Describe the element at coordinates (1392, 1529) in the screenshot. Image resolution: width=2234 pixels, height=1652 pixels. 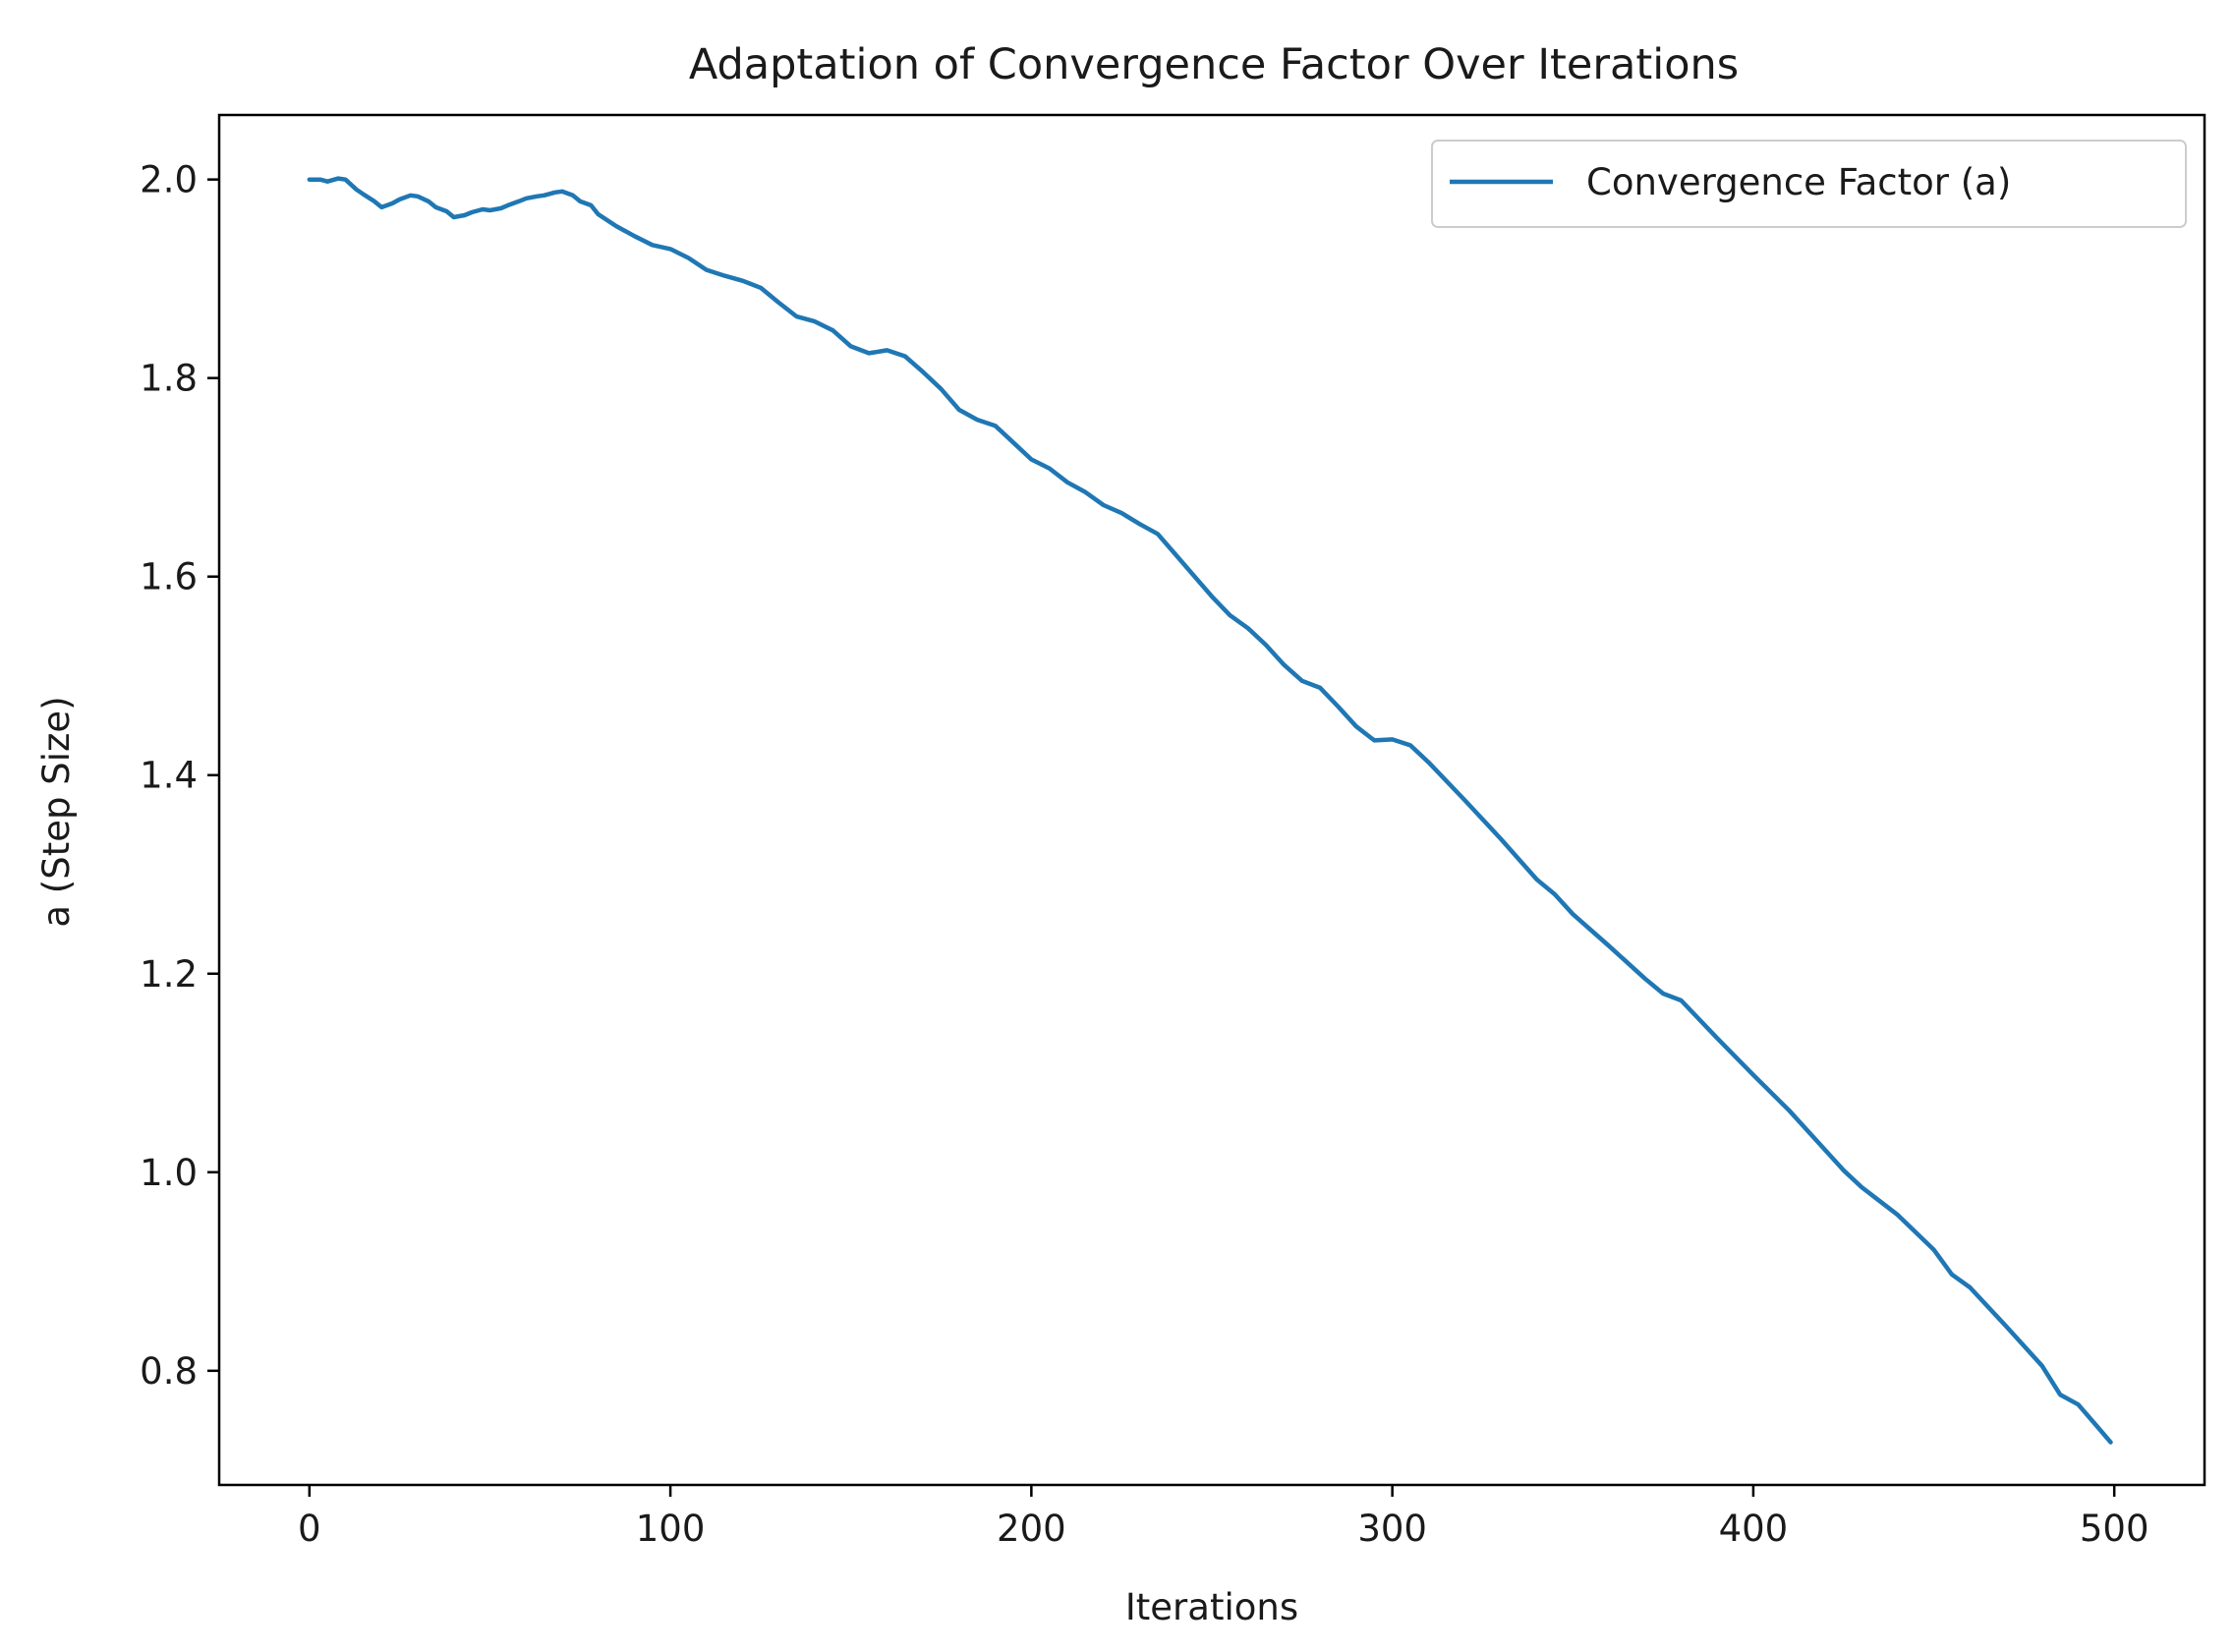
I see `x-tick-label: 300` at that location.